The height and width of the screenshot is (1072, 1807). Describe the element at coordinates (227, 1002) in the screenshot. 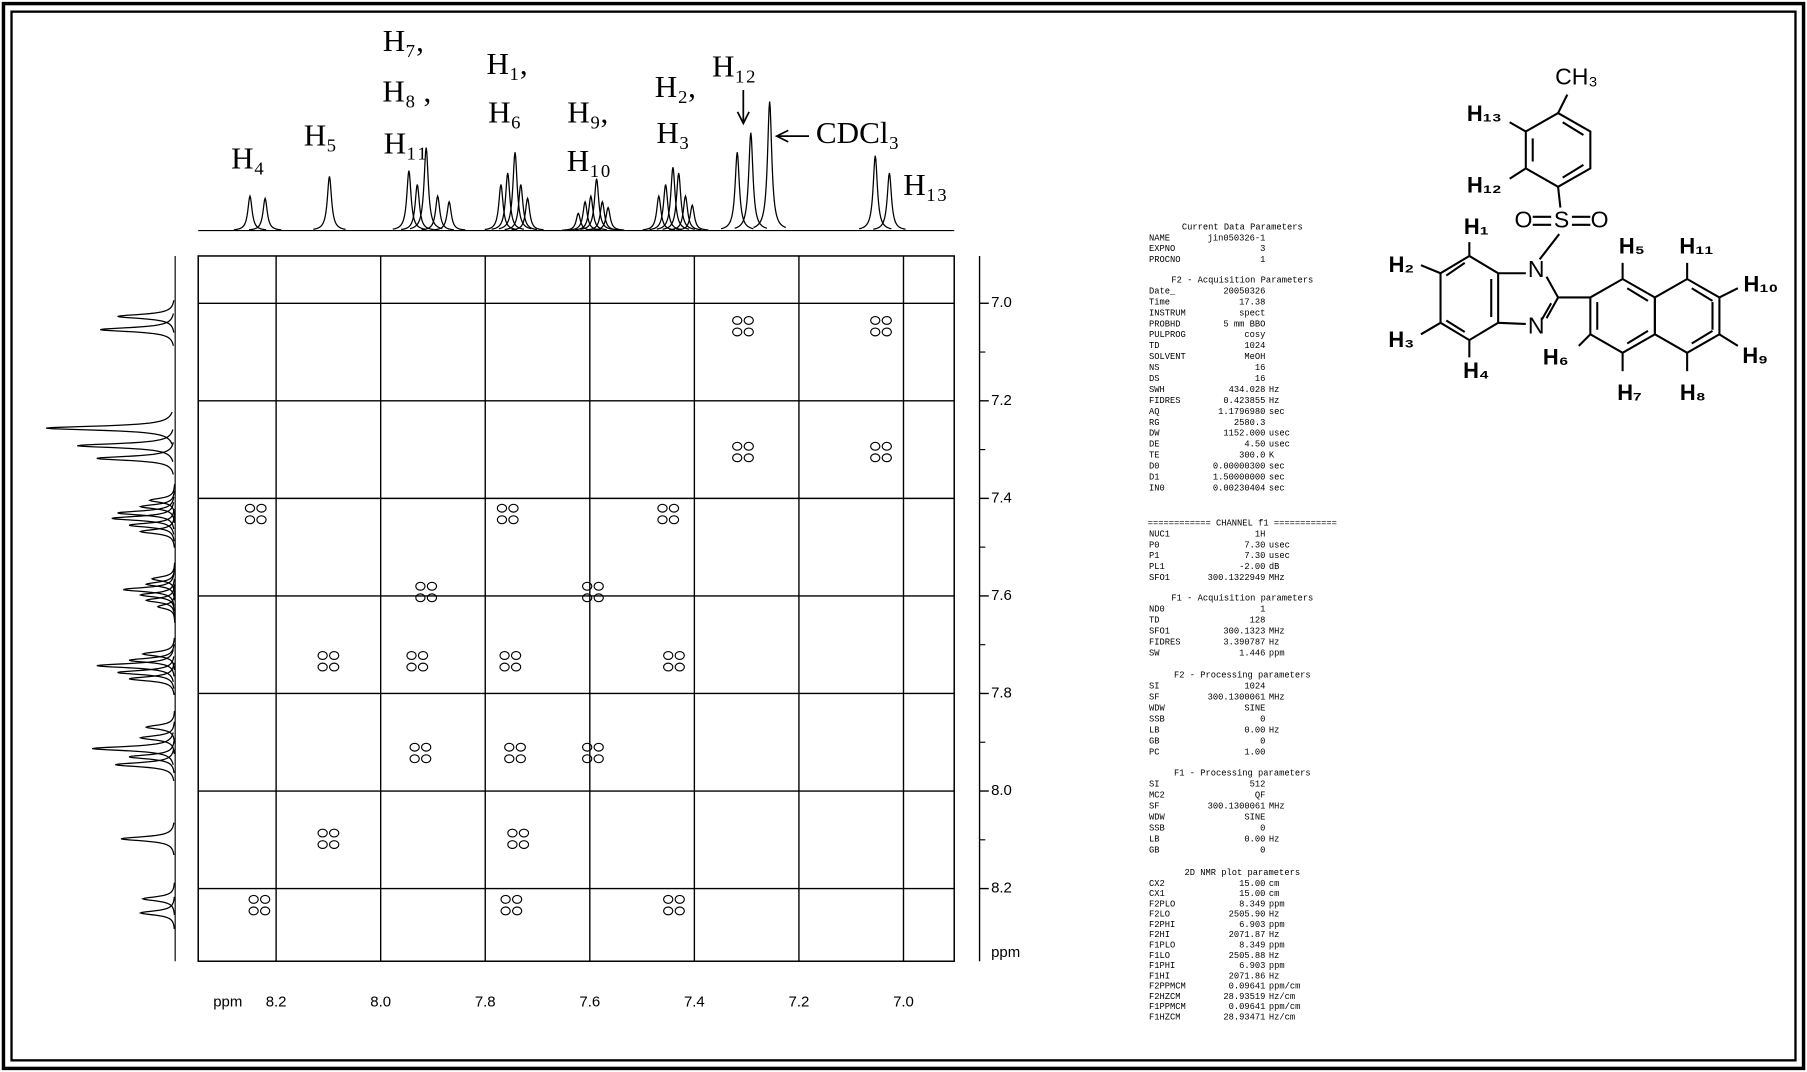

I see `x-axis-label: ppm` at that location.